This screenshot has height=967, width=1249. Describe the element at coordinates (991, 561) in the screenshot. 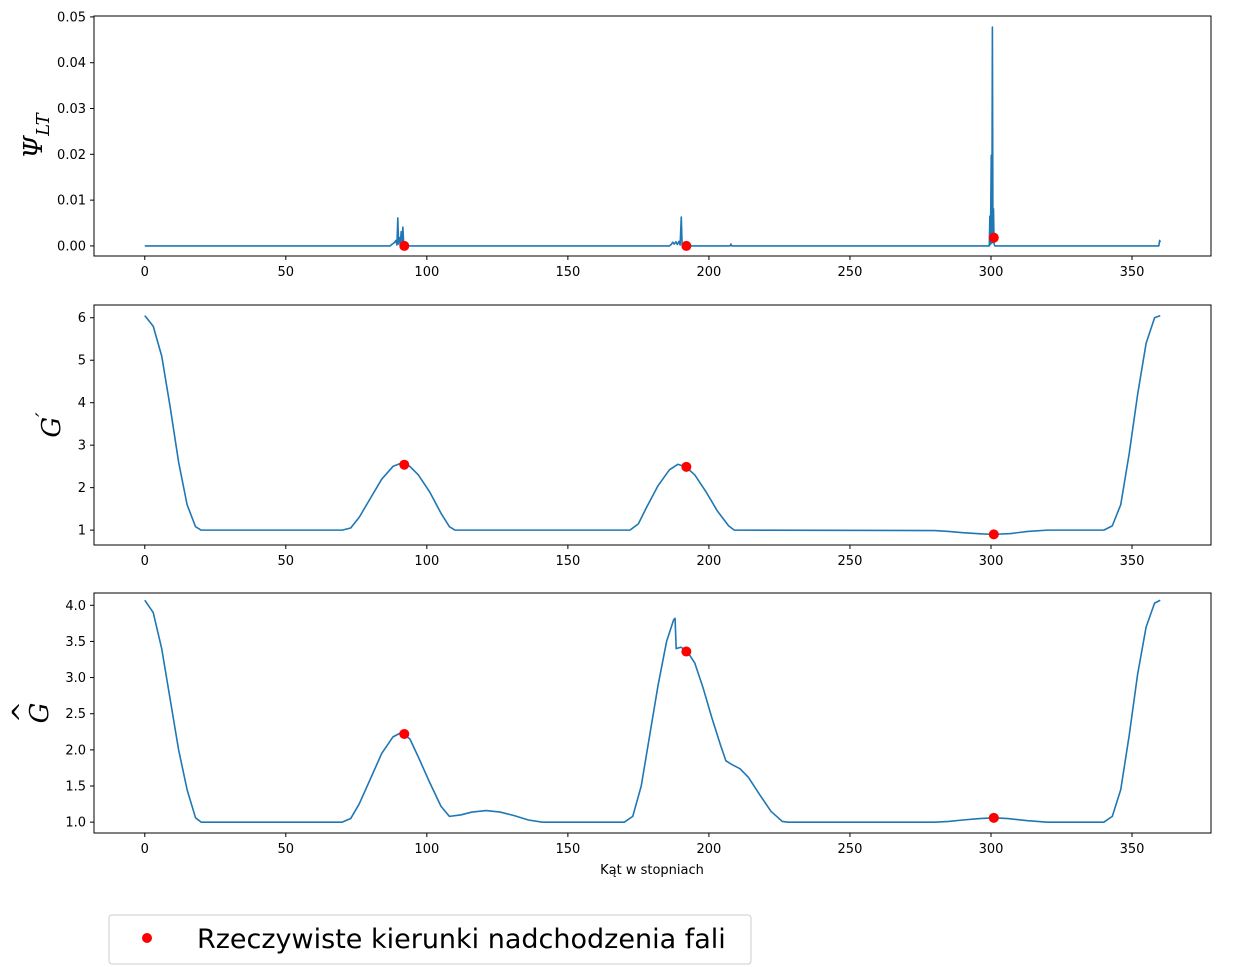

I see `xtick-label-g-prime-6: 300` at that location.